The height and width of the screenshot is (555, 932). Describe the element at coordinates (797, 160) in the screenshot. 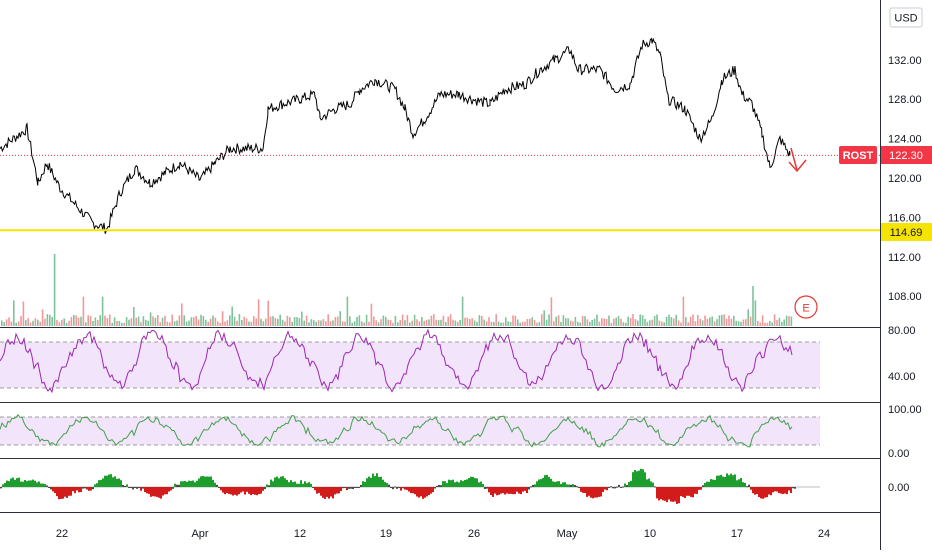

I see `down-arrow-annotation` at that location.